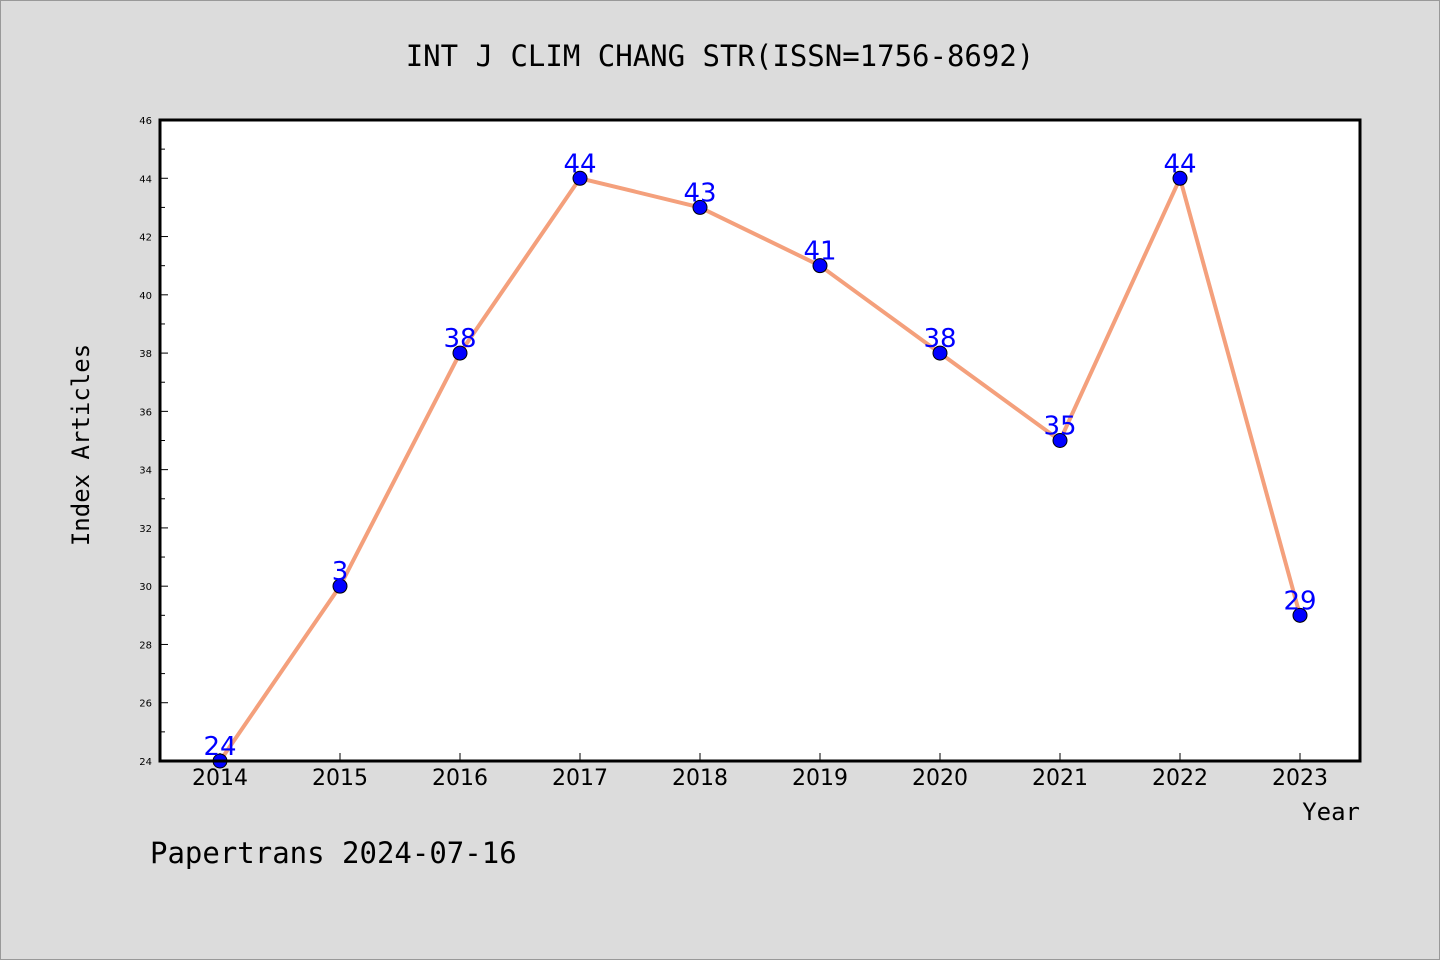  Describe the element at coordinates (460, 778) in the screenshot. I see `x-tick-label: 2016` at that location.